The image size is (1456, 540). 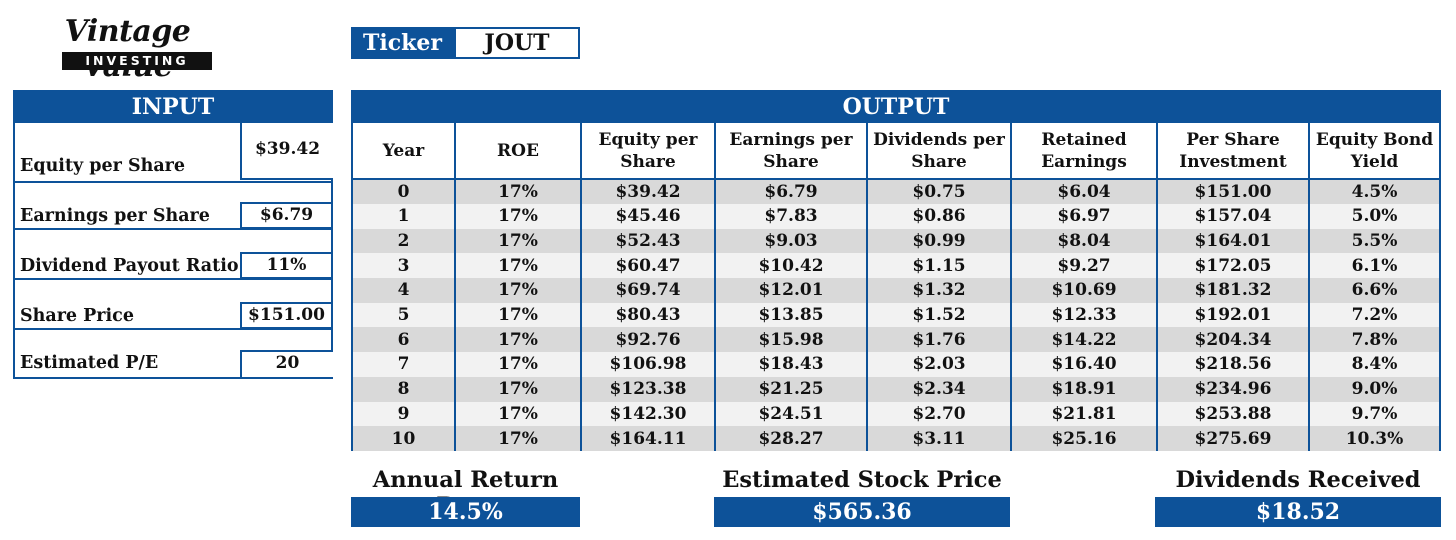 I want to click on input-row-pe: Estimated P/E 20, so click(x=174, y=363).